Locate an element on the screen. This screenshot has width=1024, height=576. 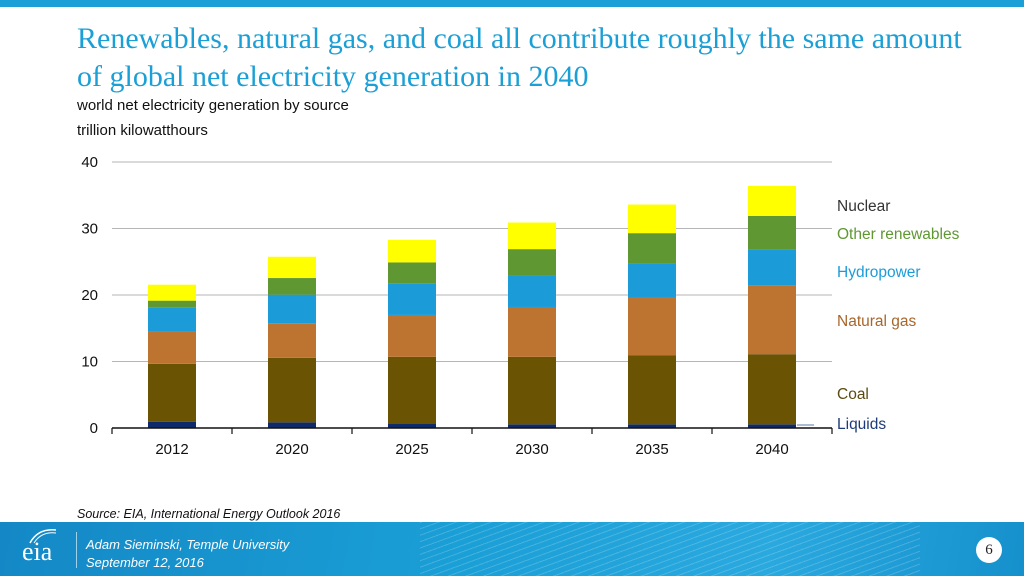
legend-label-nuclear: Nuclear is located at coordinates (863, 206).